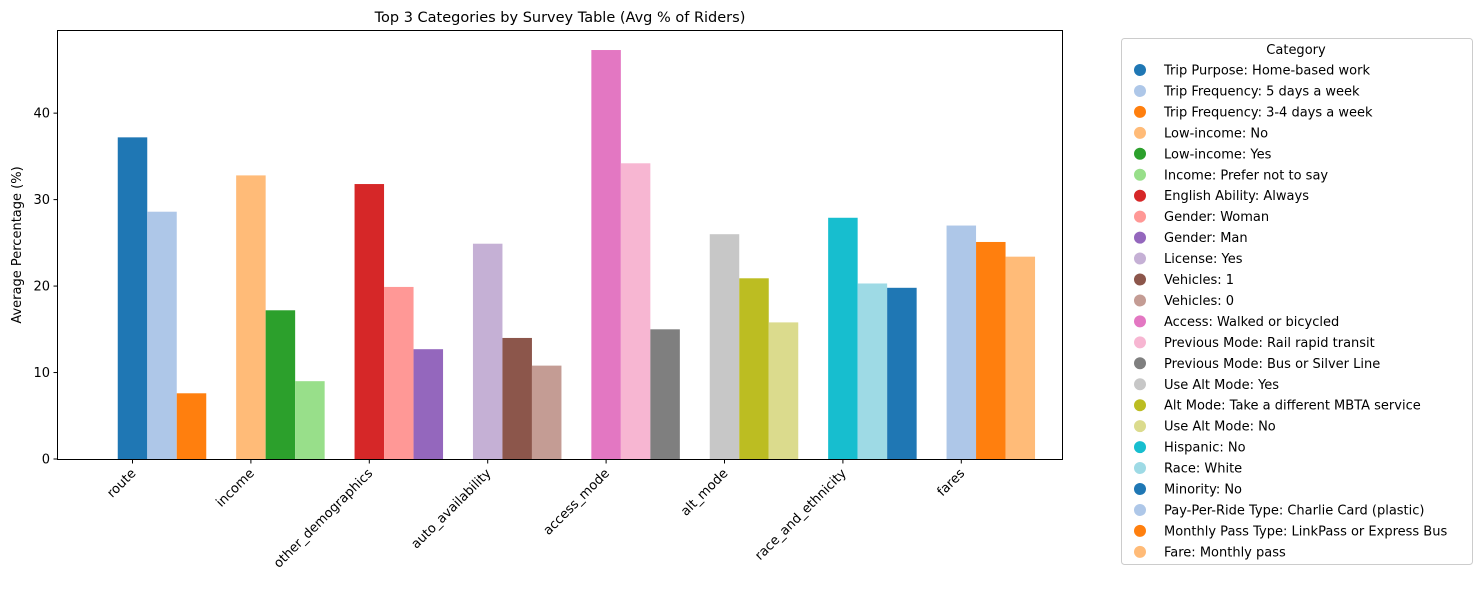 This screenshot has height=590, width=1482. I want to click on legend-label: Gender: Woman, so click(1216, 217).